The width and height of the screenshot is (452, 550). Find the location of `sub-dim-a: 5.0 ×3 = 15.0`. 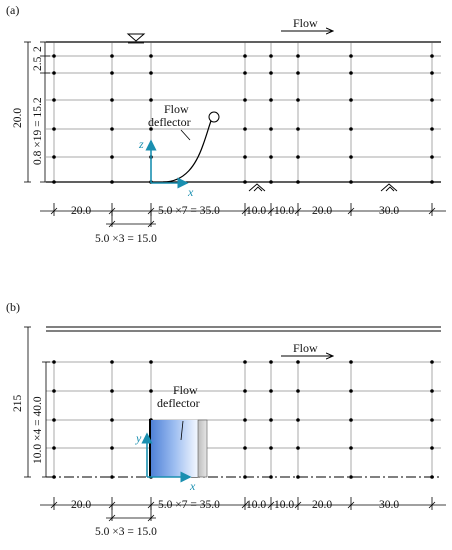

sub-dim-a: 5.0 ×3 = 15.0 is located at coordinates (126, 239).